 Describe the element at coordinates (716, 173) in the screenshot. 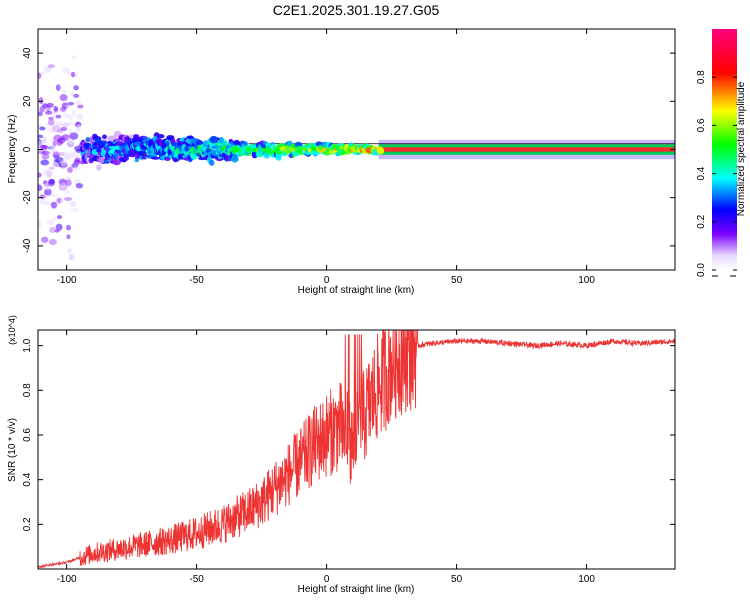

I see `colorbar-ticks: 0.0 0.2 0.4 0.6 0.8` at that location.